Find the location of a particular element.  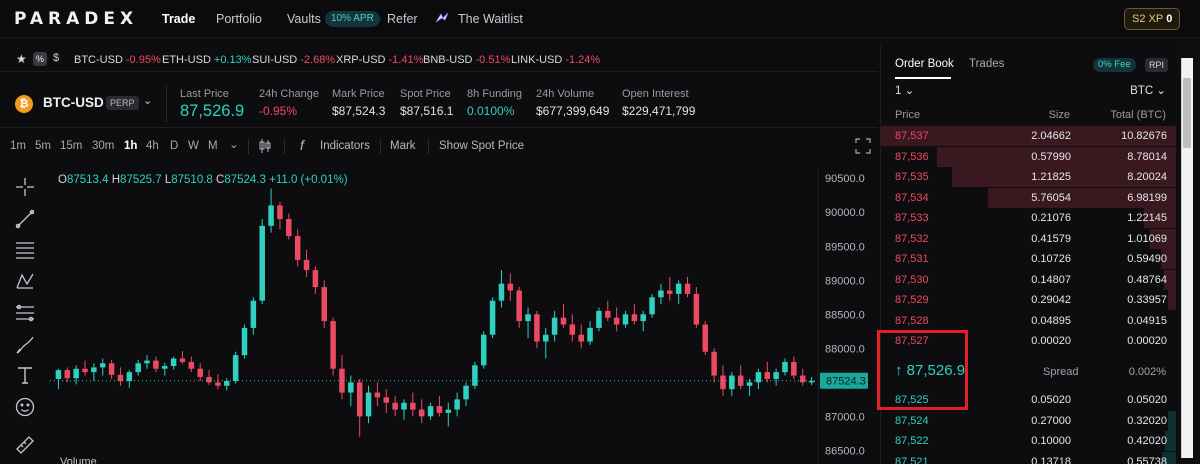

timeframe-m: M is located at coordinates (213, 146).